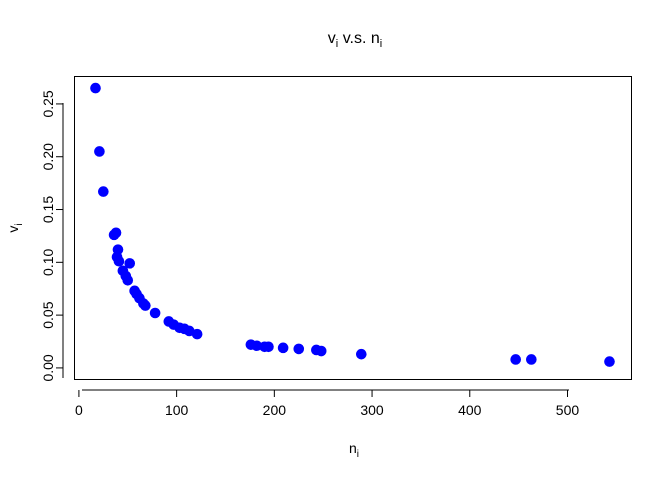 The image size is (672, 480). What do you see at coordinates (48, 314) in the screenshot?
I see `y-tick-label: 0.05` at bounding box center [48, 314].